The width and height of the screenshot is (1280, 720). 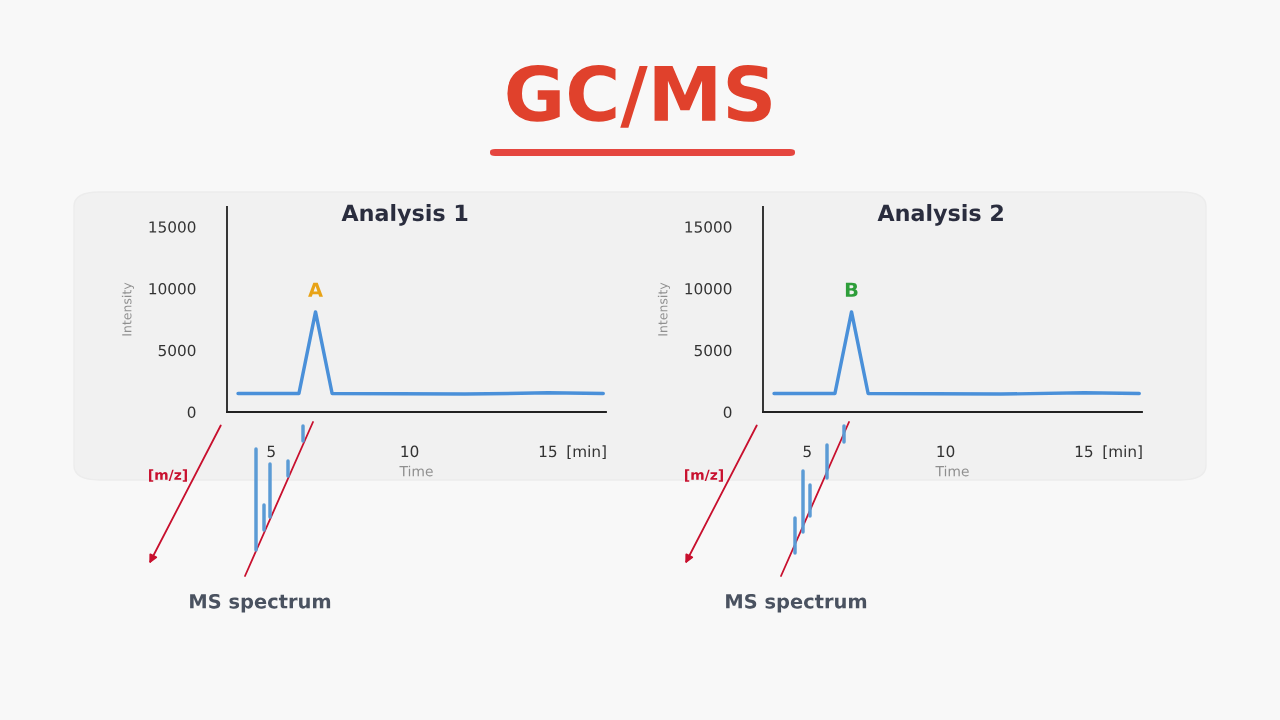 I want to click on chart-title: Analysis 1, so click(x=404, y=215).